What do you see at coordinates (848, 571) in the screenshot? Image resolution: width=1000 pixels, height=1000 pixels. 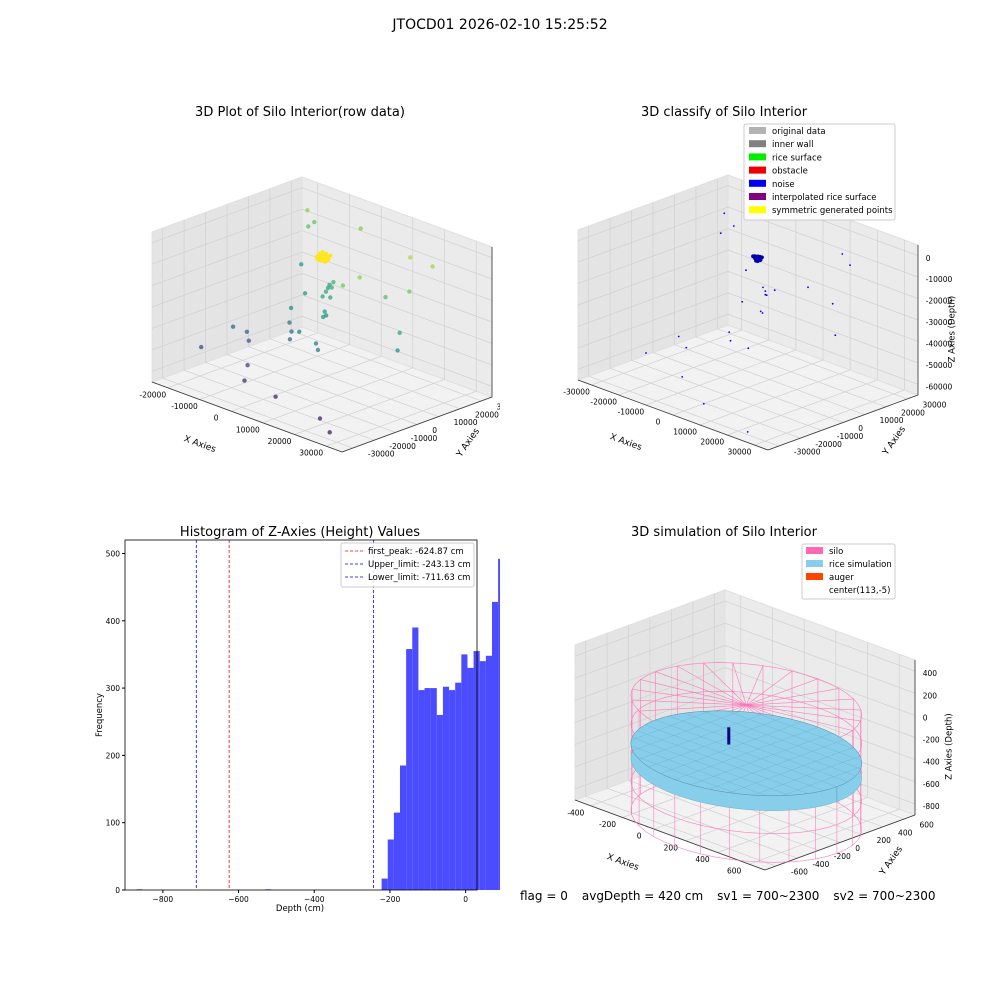 I see `legend-box` at bounding box center [848, 571].